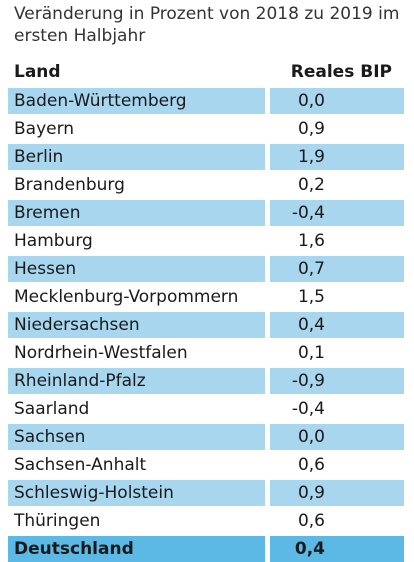  What do you see at coordinates (80, 465) in the screenshot?
I see `land-name: Sachsen-Anhalt` at bounding box center [80, 465].